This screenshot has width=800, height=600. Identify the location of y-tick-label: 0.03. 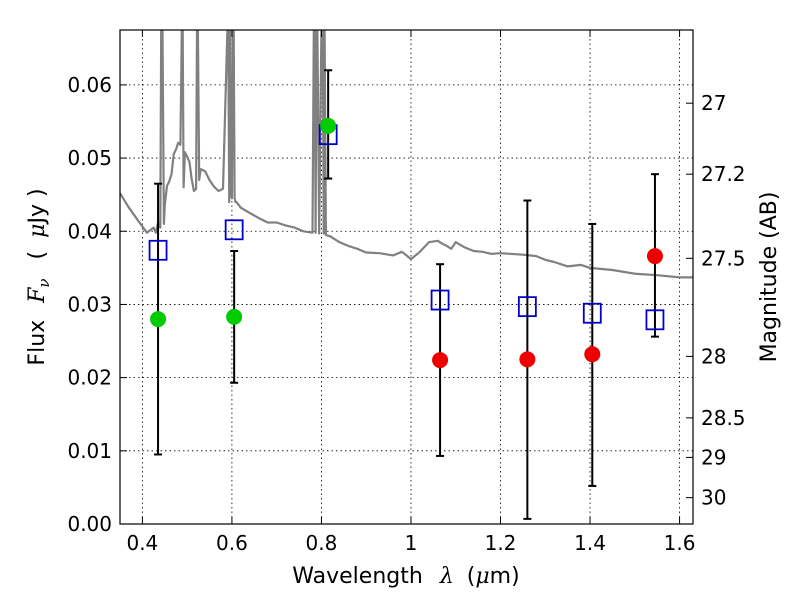
(89, 304).